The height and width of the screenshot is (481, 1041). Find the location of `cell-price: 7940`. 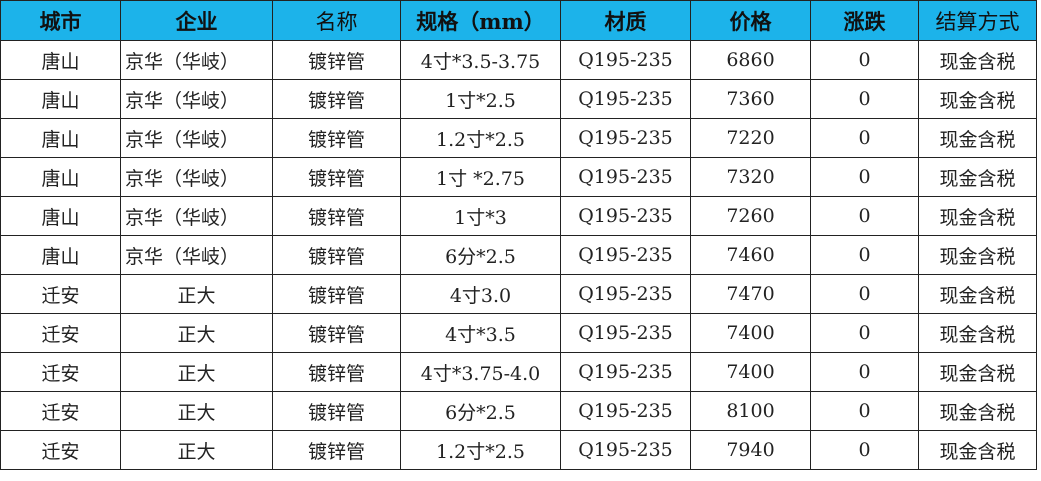

cell-price: 7940 is located at coordinates (750, 450).